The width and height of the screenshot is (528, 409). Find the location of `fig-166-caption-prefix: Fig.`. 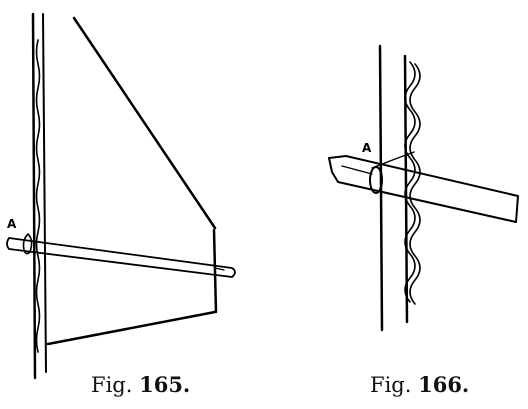

fig-166-caption-prefix: Fig. is located at coordinates (391, 385).